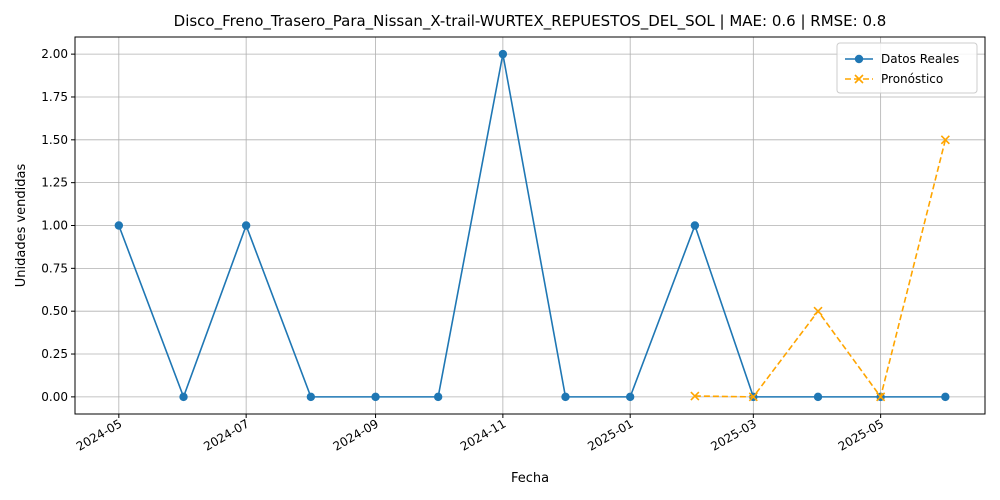  Describe the element at coordinates (610, 434) in the screenshot. I see `x-tick-label: 2025-01` at that location.